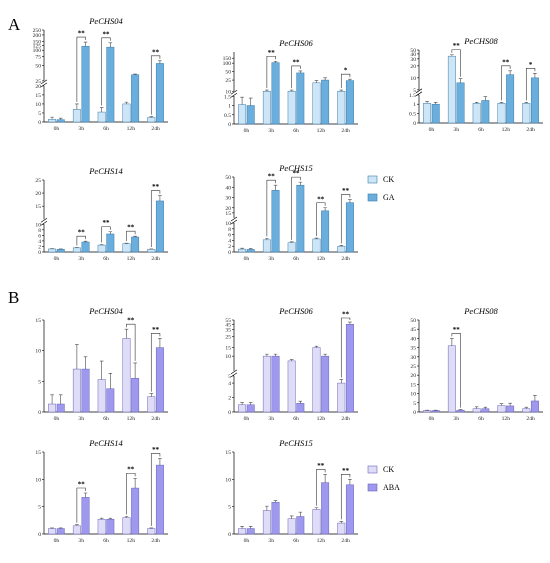 The width and height of the screenshot is (550, 563). I want to click on y-tick-label: 35, so click(413, 349).